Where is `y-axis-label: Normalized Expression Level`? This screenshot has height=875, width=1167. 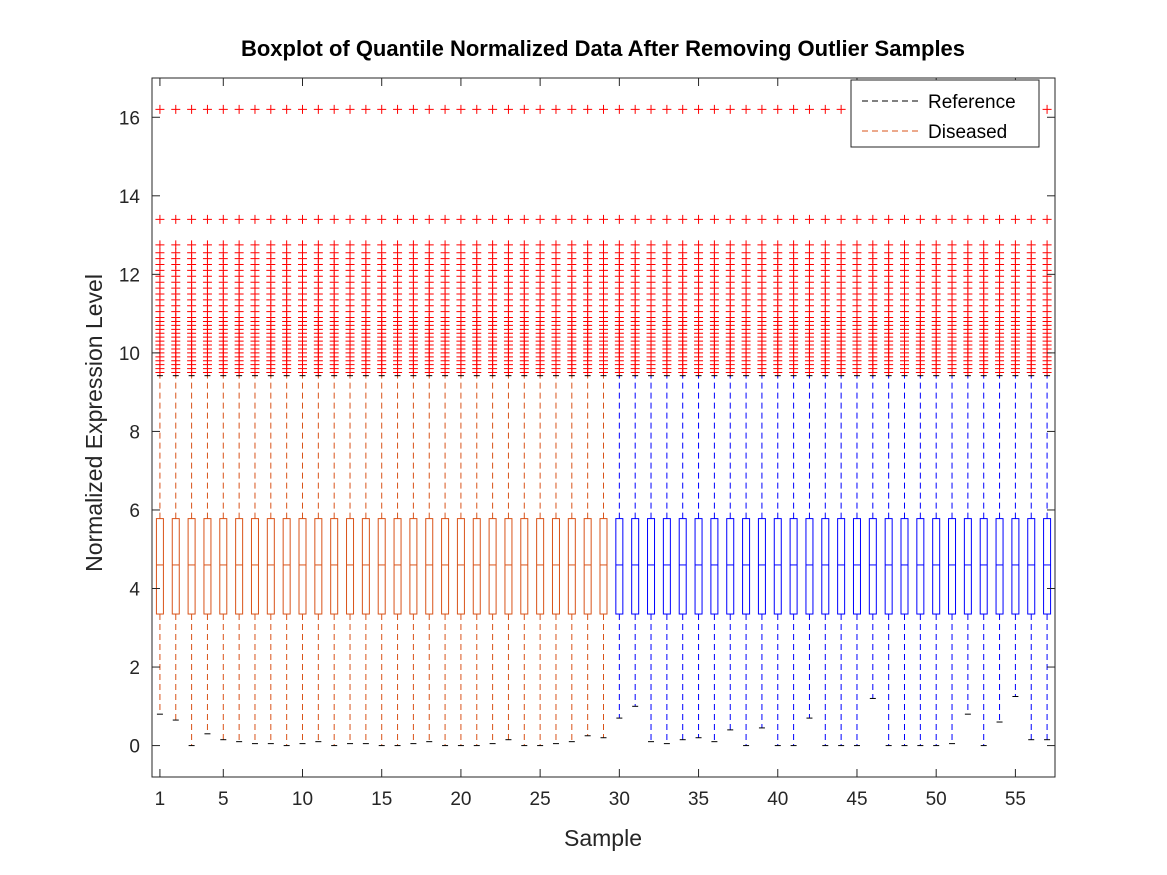 y-axis-label: Normalized Expression Level is located at coordinates (94, 423).